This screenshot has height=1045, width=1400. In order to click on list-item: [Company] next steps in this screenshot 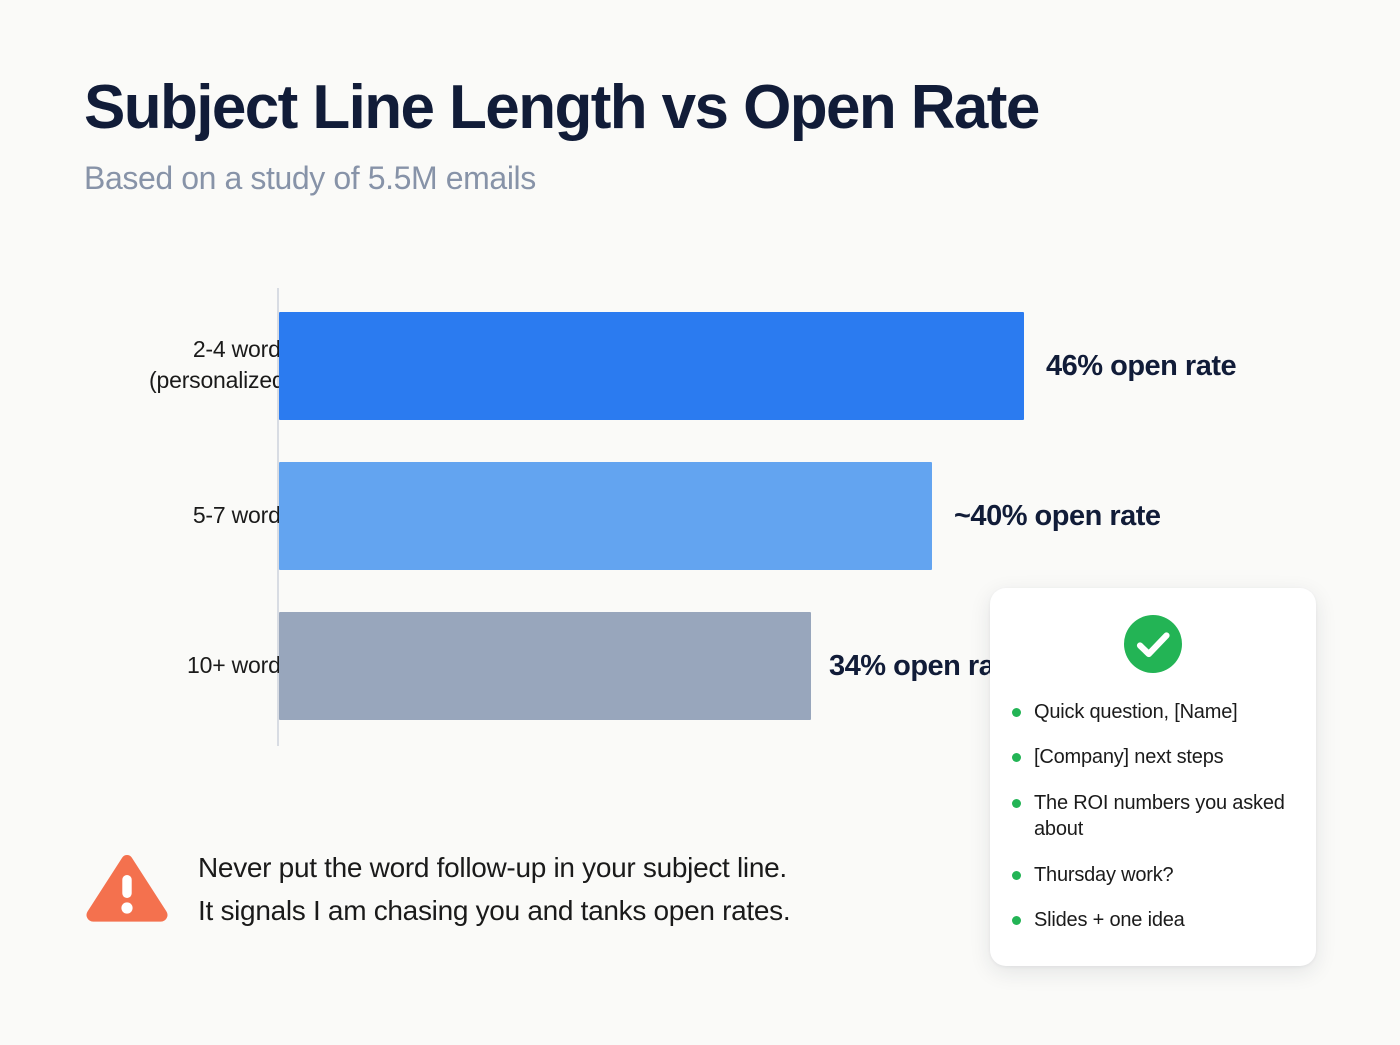, I will do `click(1153, 757)`.